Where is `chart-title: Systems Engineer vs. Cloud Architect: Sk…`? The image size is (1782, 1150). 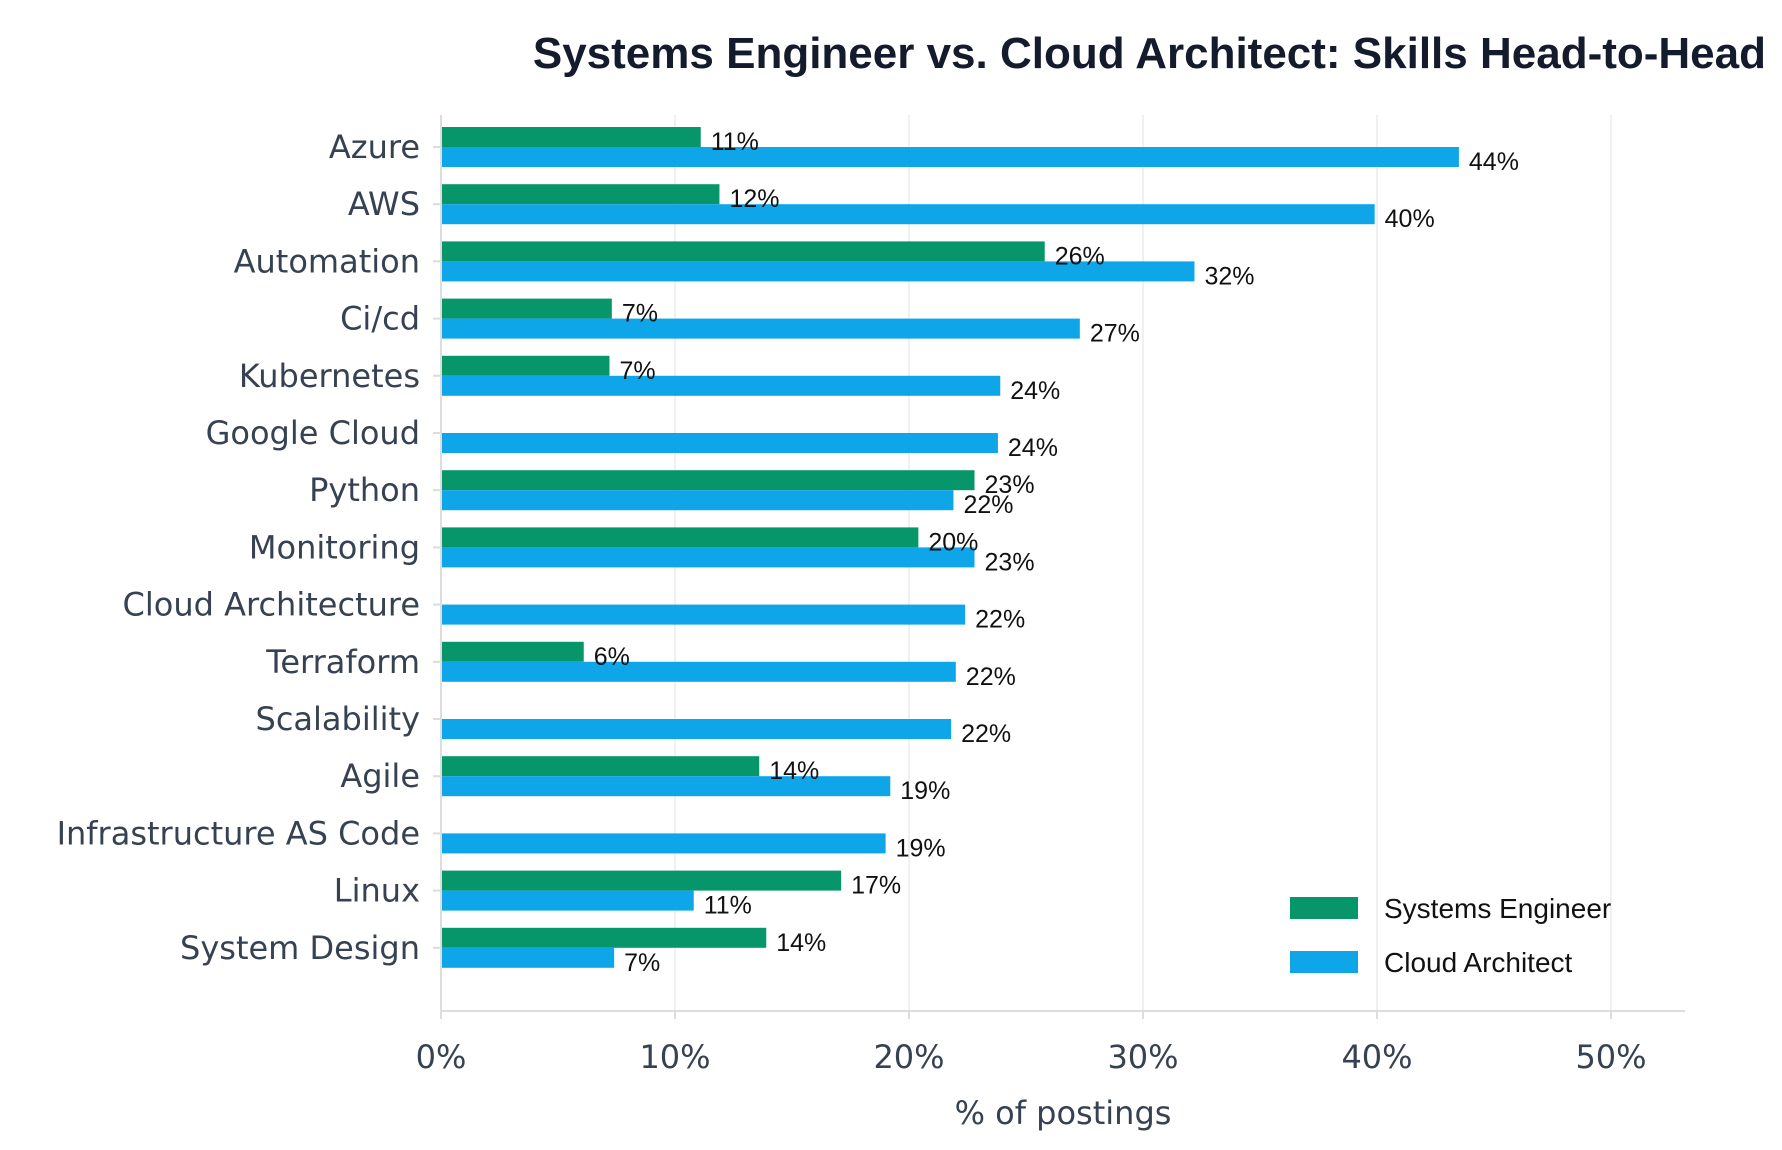
chart-title: Systems Engineer vs. Cloud Architect: Sk… is located at coordinates (1149, 53).